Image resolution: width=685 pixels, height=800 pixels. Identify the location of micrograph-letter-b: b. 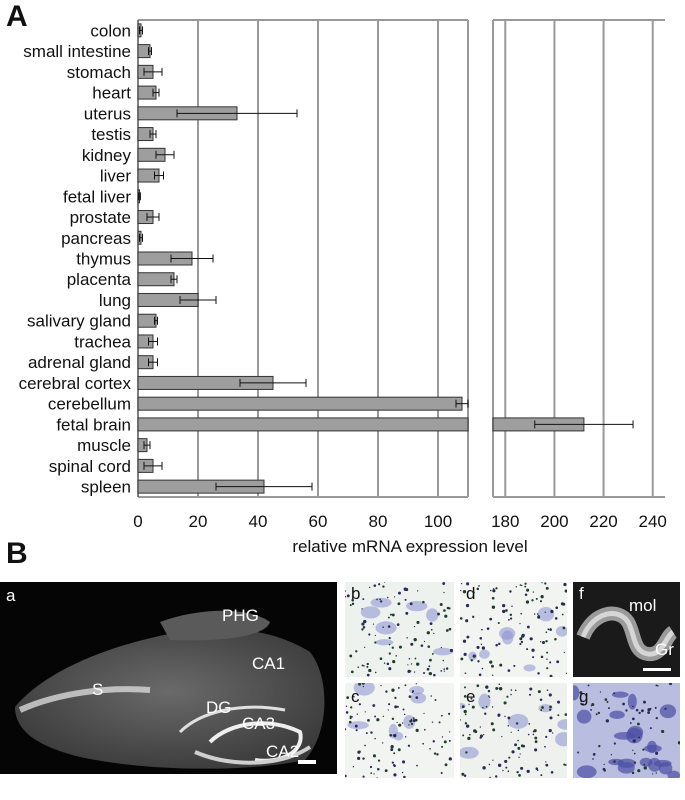
(356, 593).